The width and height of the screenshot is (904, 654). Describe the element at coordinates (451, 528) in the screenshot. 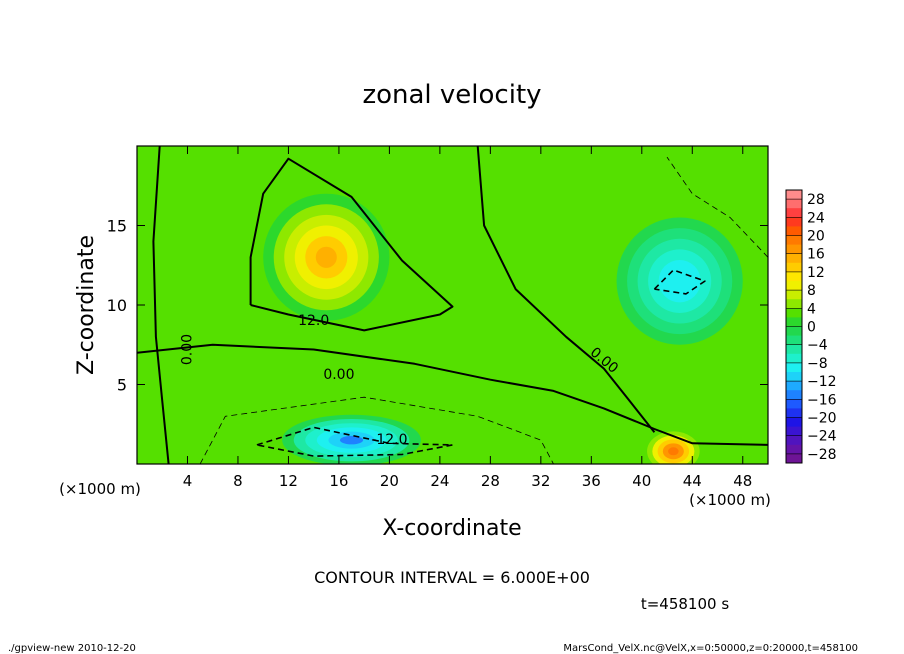

I see `x-axis-label: X-coordinate` at that location.